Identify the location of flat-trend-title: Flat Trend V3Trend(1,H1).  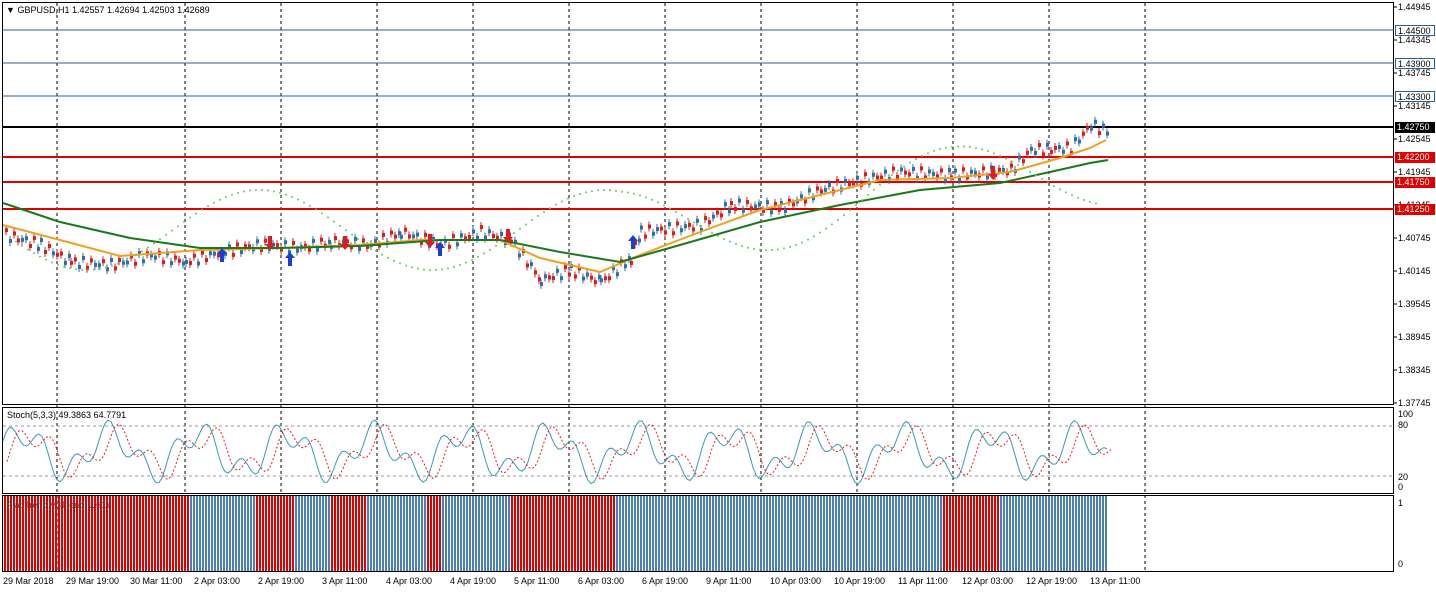
(58, 505).